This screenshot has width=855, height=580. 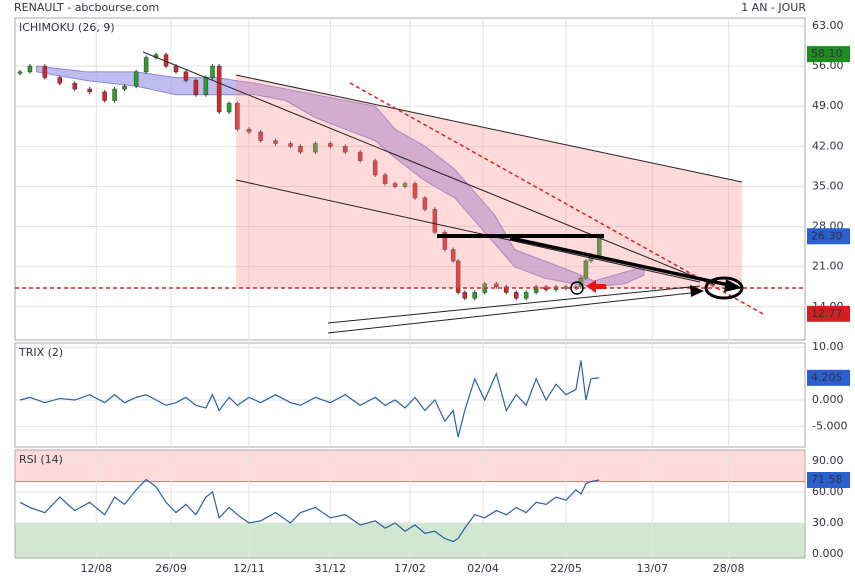 I want to click on panel-title: TRIX (2), so click(x=40, y=352).